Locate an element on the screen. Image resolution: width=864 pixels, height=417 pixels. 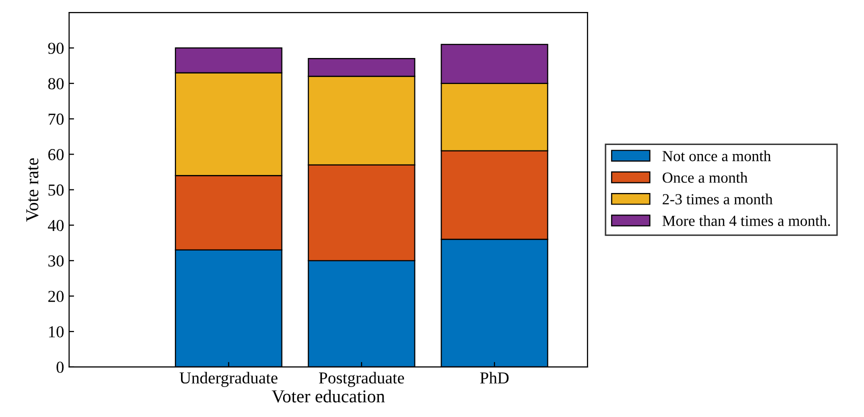
legend-label: Once a month is located at coordinates (705, 177).